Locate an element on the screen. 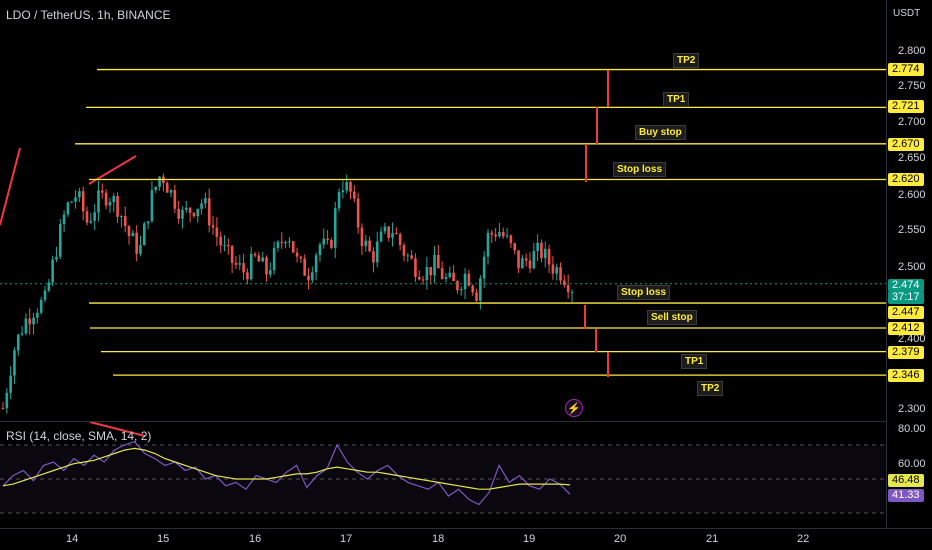  price-tick: 2.800 is located at coordinates (912, 51).